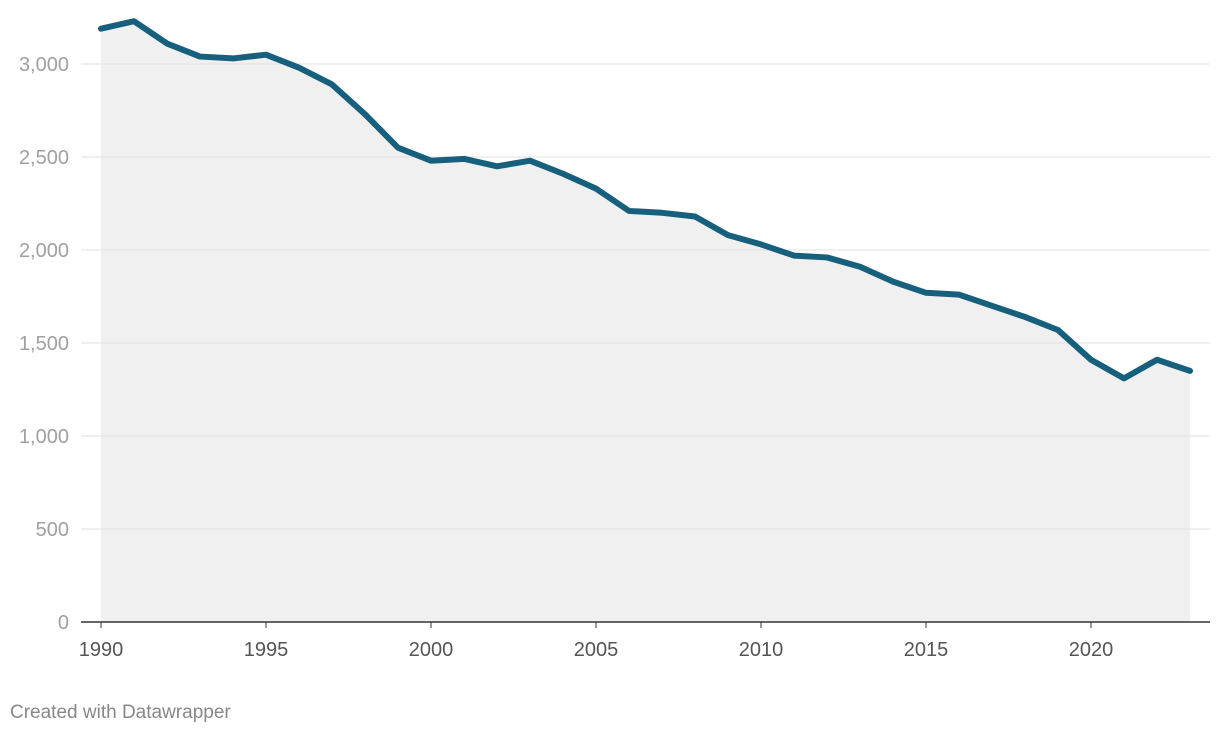 Image resolution: width=1220 pixels, height=743 pixels. I want to click on data-point-1998, so click(365, 114).